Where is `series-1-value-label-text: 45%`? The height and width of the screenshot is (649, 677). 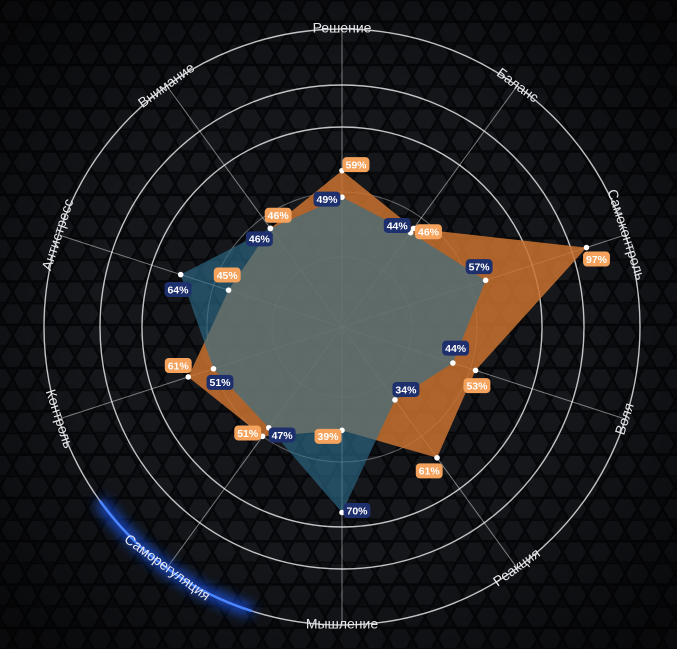 series-1-value-label-text: 45% is located at coordinates (228, 276).